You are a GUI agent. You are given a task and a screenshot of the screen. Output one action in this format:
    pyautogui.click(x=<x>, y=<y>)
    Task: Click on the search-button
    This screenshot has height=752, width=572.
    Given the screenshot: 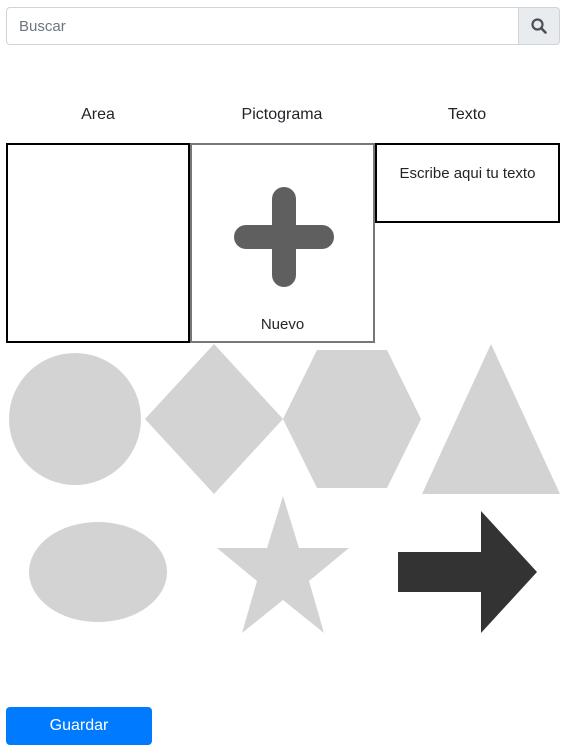 What is the action you would take?
    pyautogui.click(x=539, y=26)
    